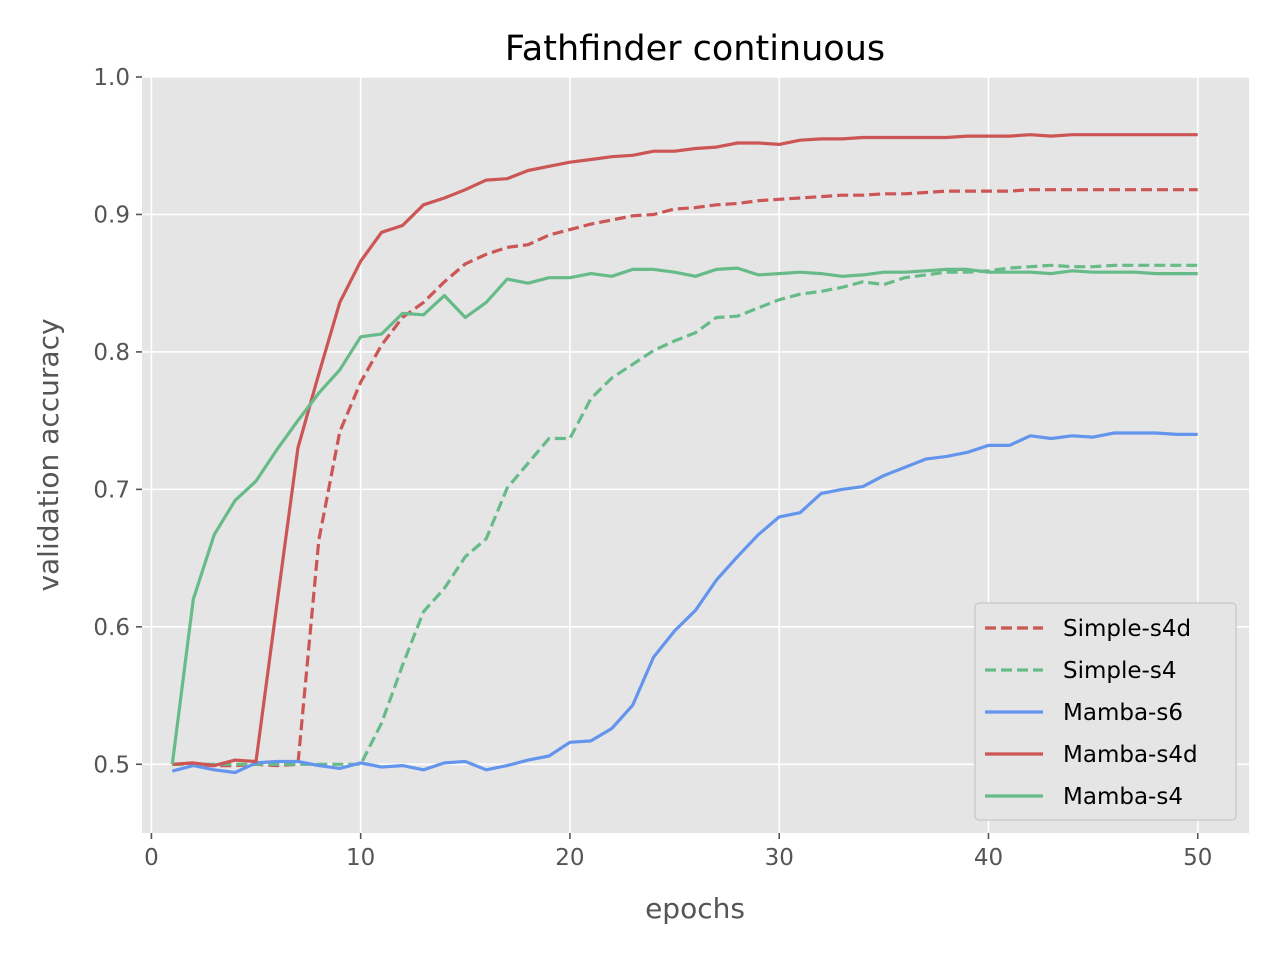 Image resolution: width=1280 pixels, height=960 pixels. I want to click on x-tick-label: 20, so click(569, 858).